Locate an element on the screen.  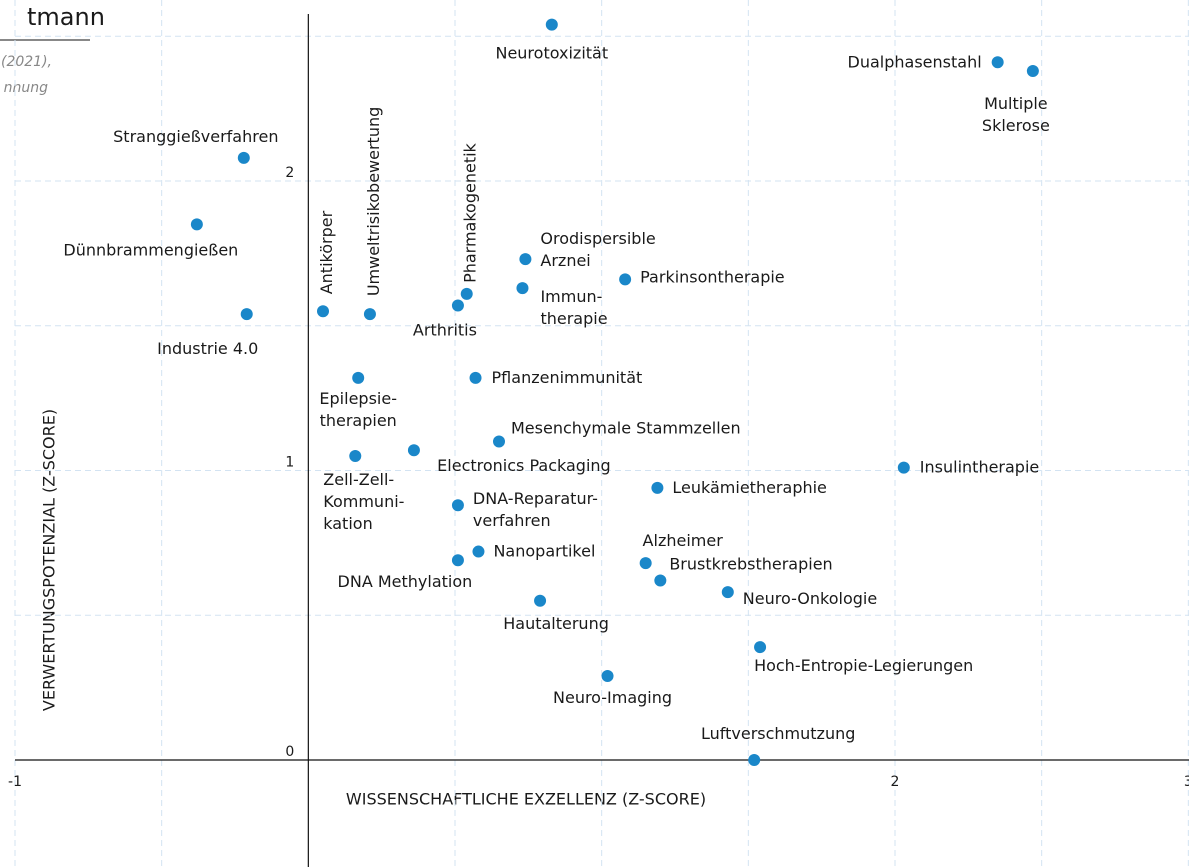
x-tick-label: 3 is located at coordinates (1186, 782).